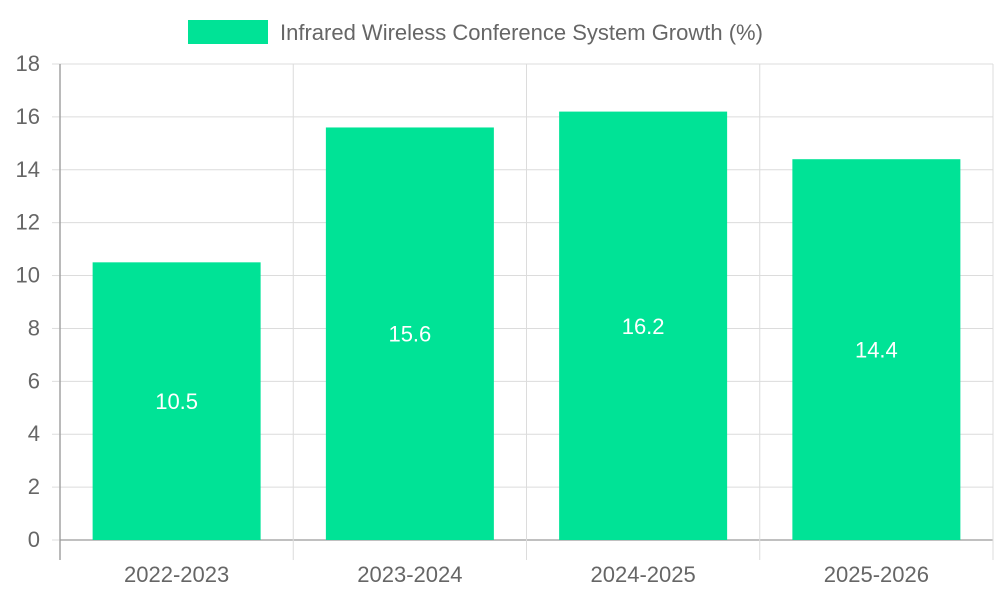  I want to click on y-tick-label: 0, so click(34, 539).